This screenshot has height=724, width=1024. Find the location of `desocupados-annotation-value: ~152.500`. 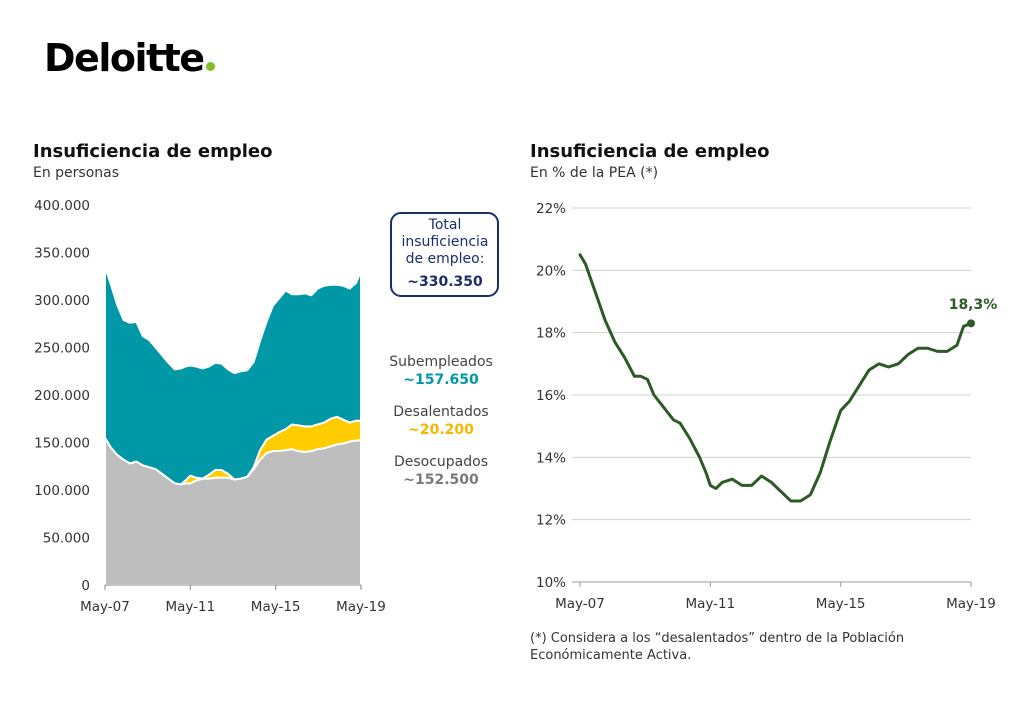

desocupados-annotation-value: ~152.500 is located at coordinates (441, 480).